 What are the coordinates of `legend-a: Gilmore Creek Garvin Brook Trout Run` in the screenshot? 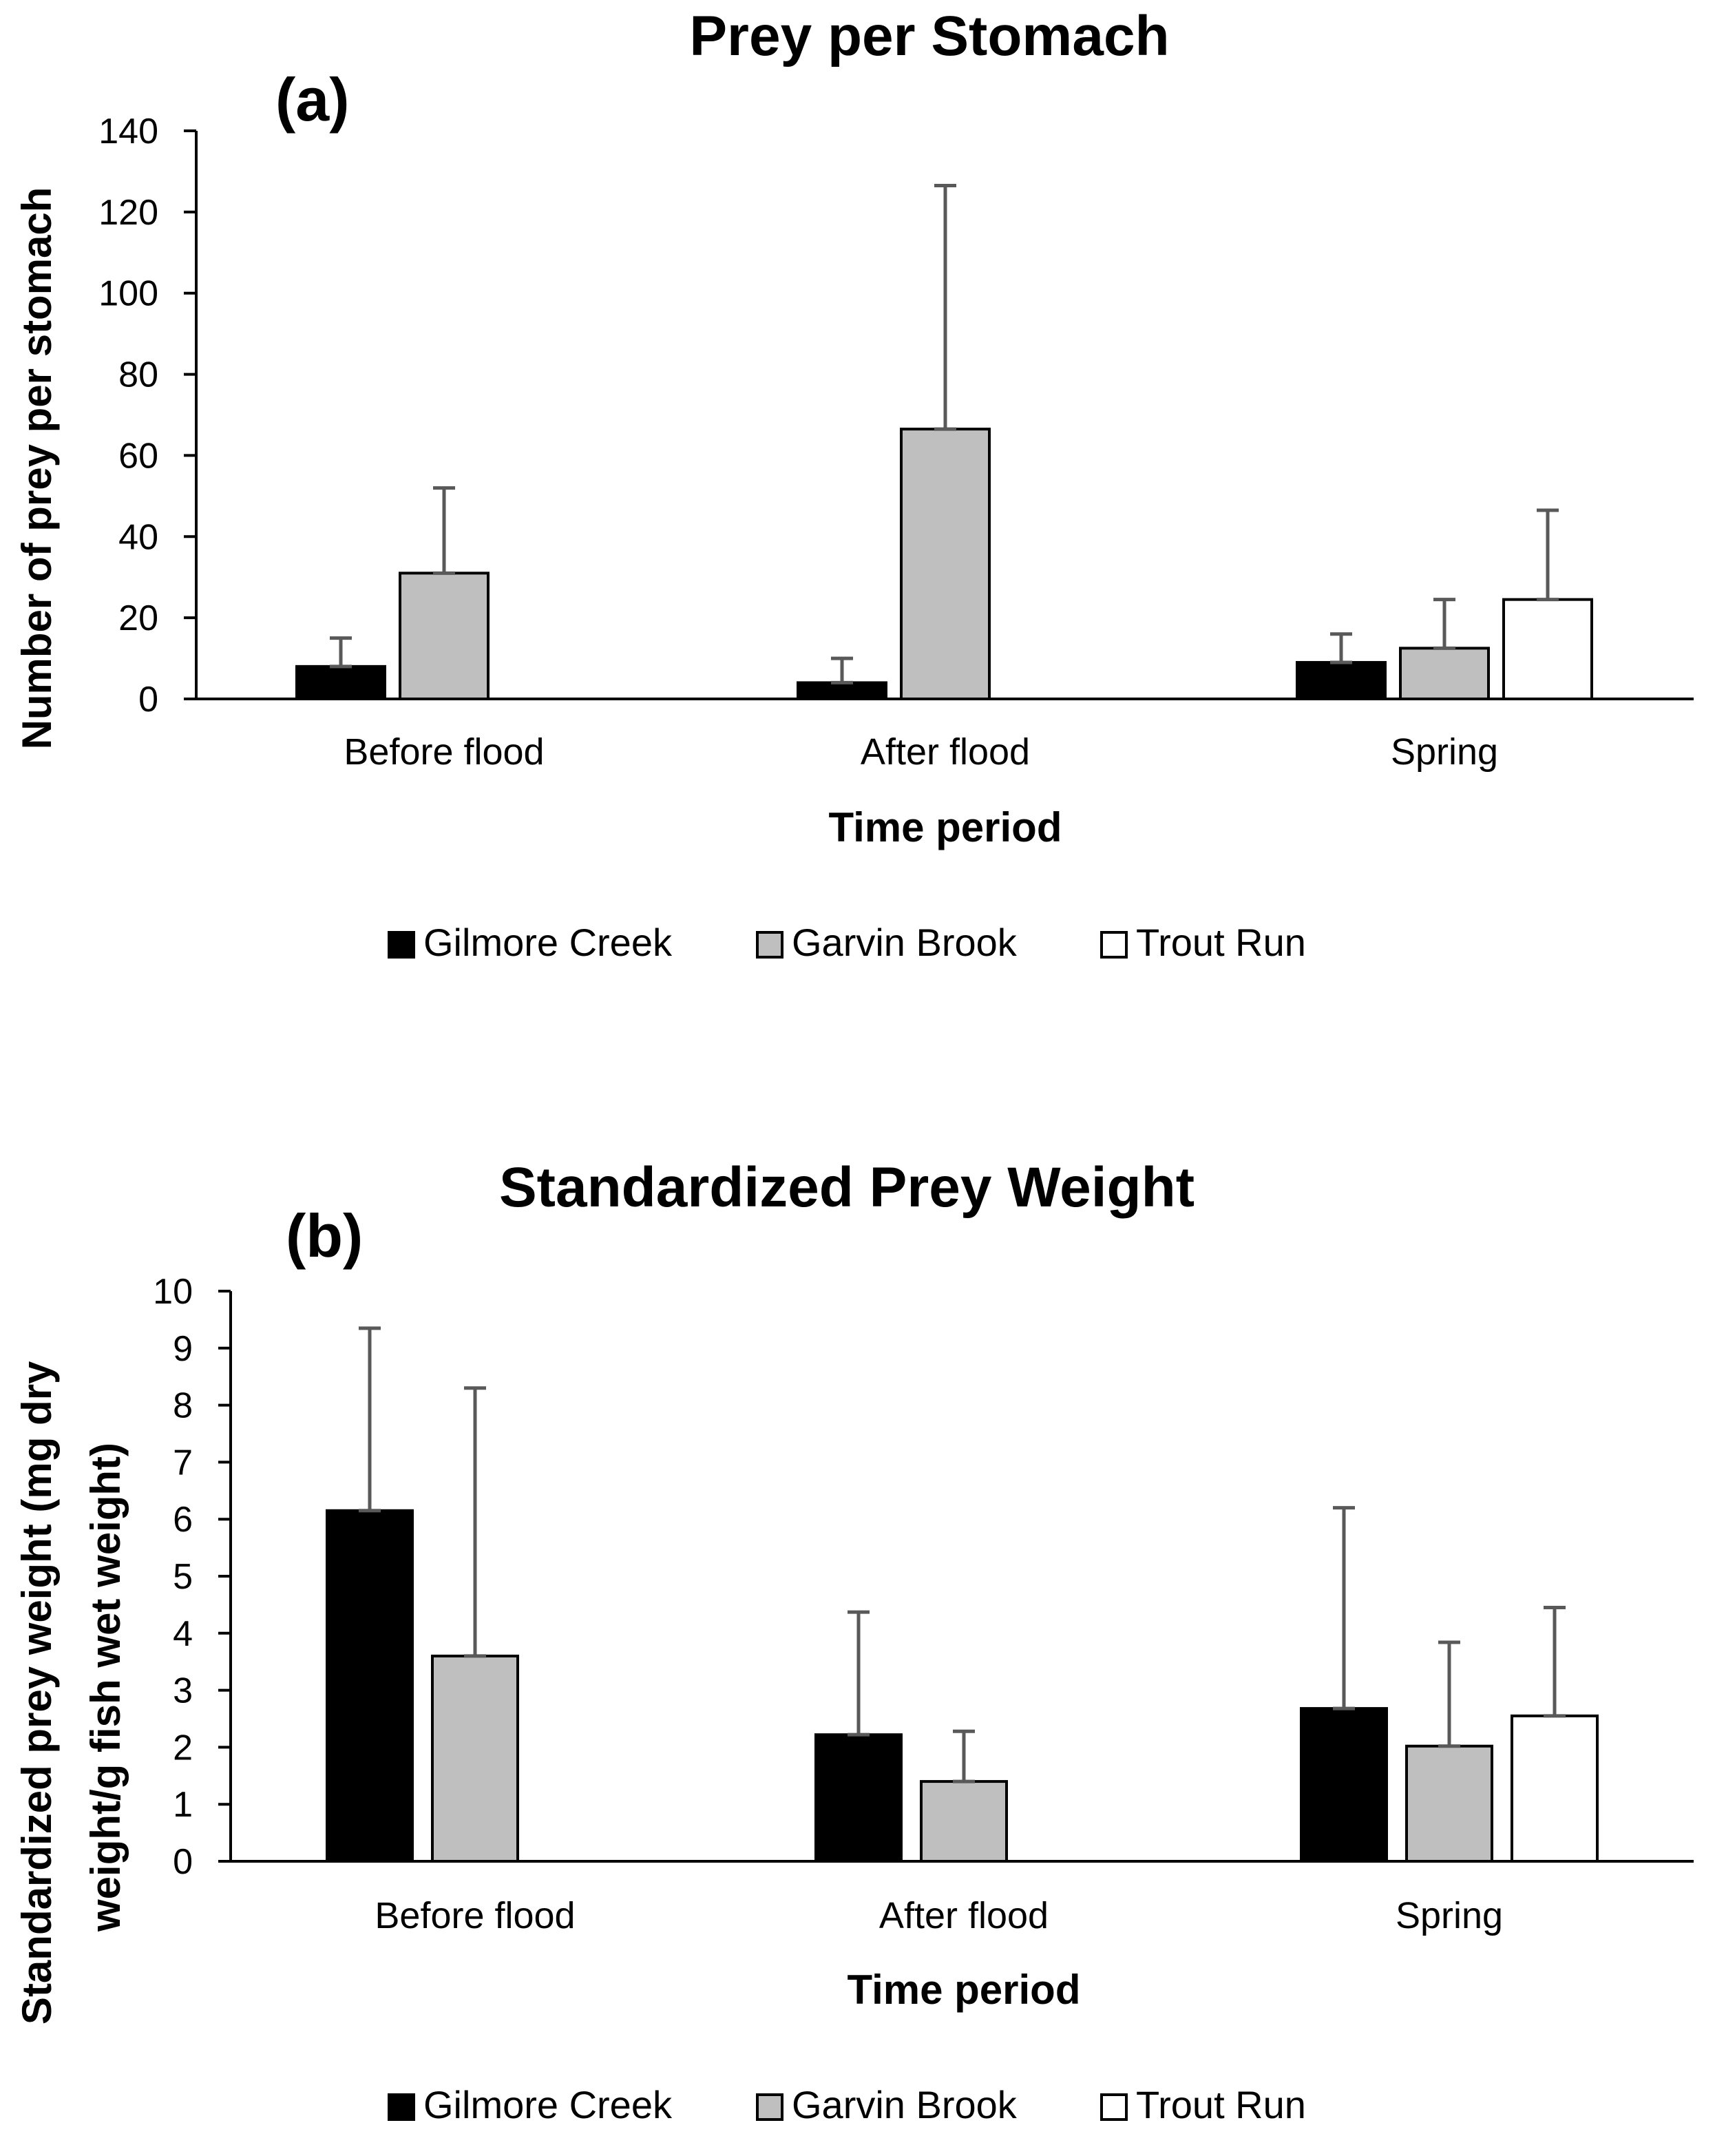 It's located at (847, 943).